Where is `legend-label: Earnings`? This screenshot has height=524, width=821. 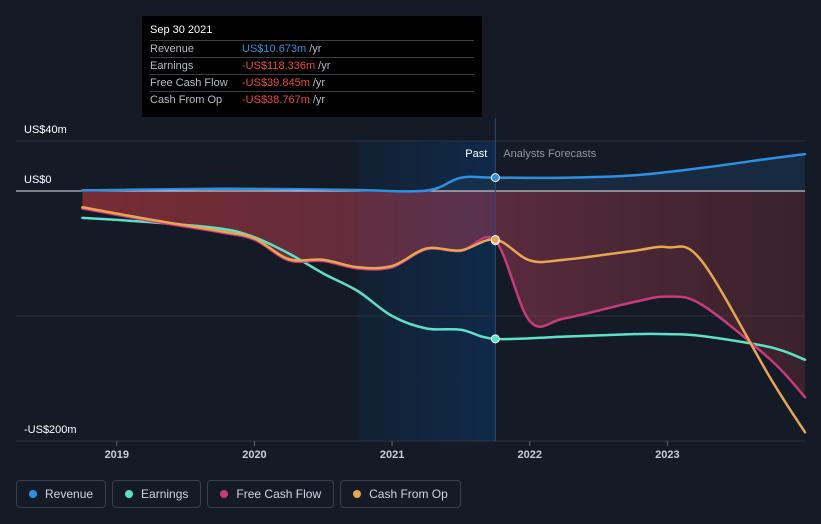 legend-label: Earnings is located at coordinates (165, 494).